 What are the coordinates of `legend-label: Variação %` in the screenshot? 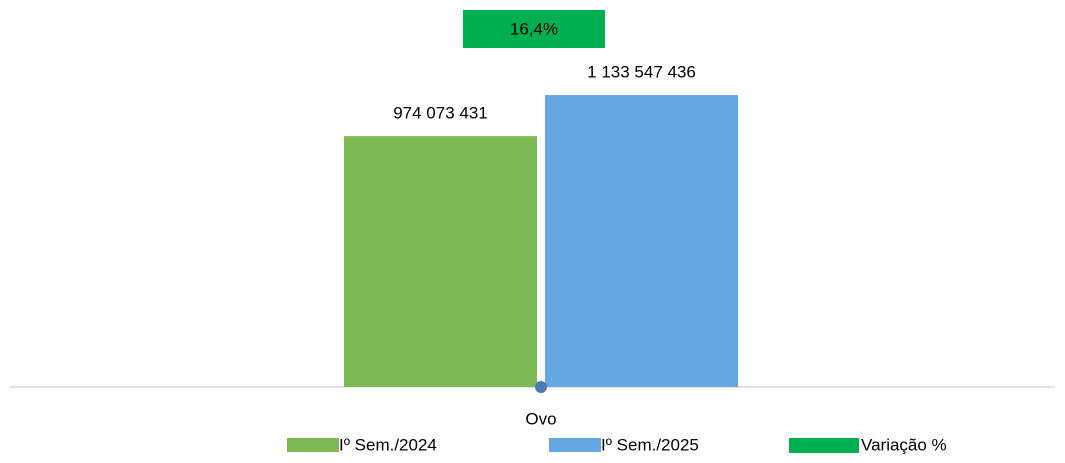 It's located at (904, 444).